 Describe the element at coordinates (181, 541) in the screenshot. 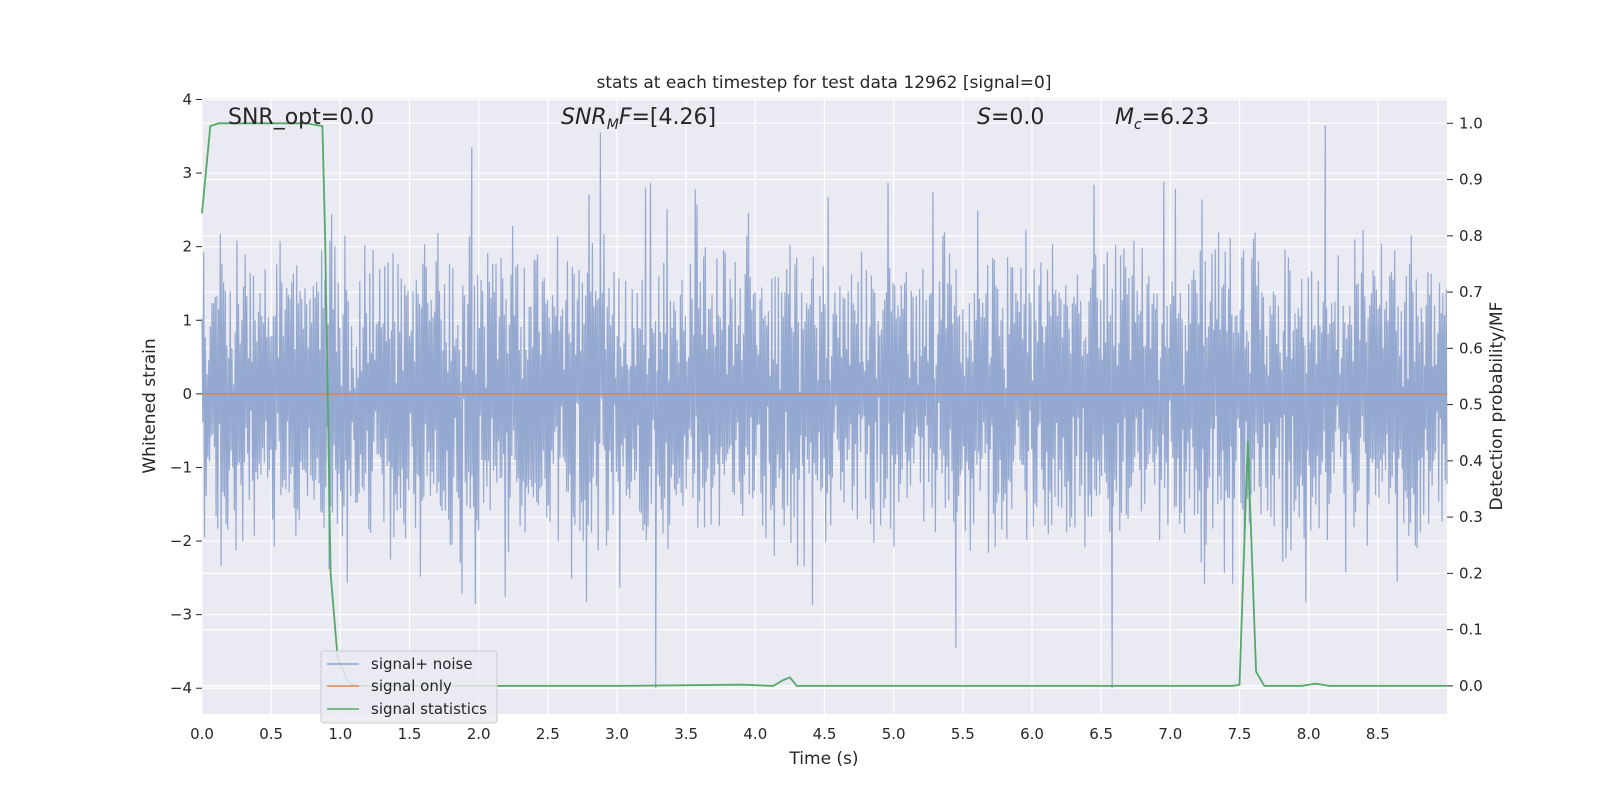

I see `y-tick-label-left: −2` at that location.